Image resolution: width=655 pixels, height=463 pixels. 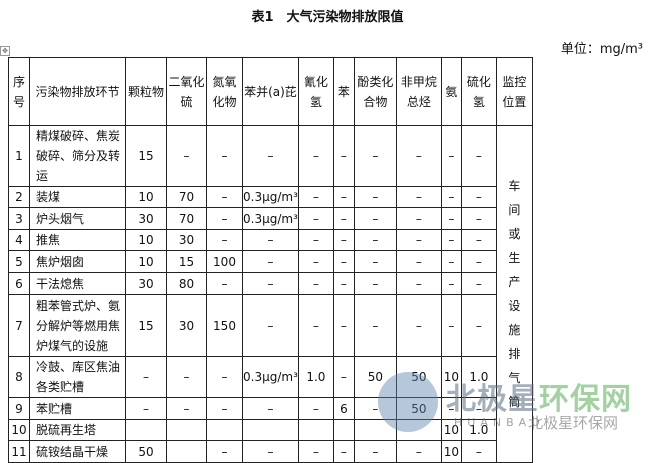 What do you see at coordinates (19, 377) in the screenshot?
I see `row-number: 8` at bounding box center [19, 377].